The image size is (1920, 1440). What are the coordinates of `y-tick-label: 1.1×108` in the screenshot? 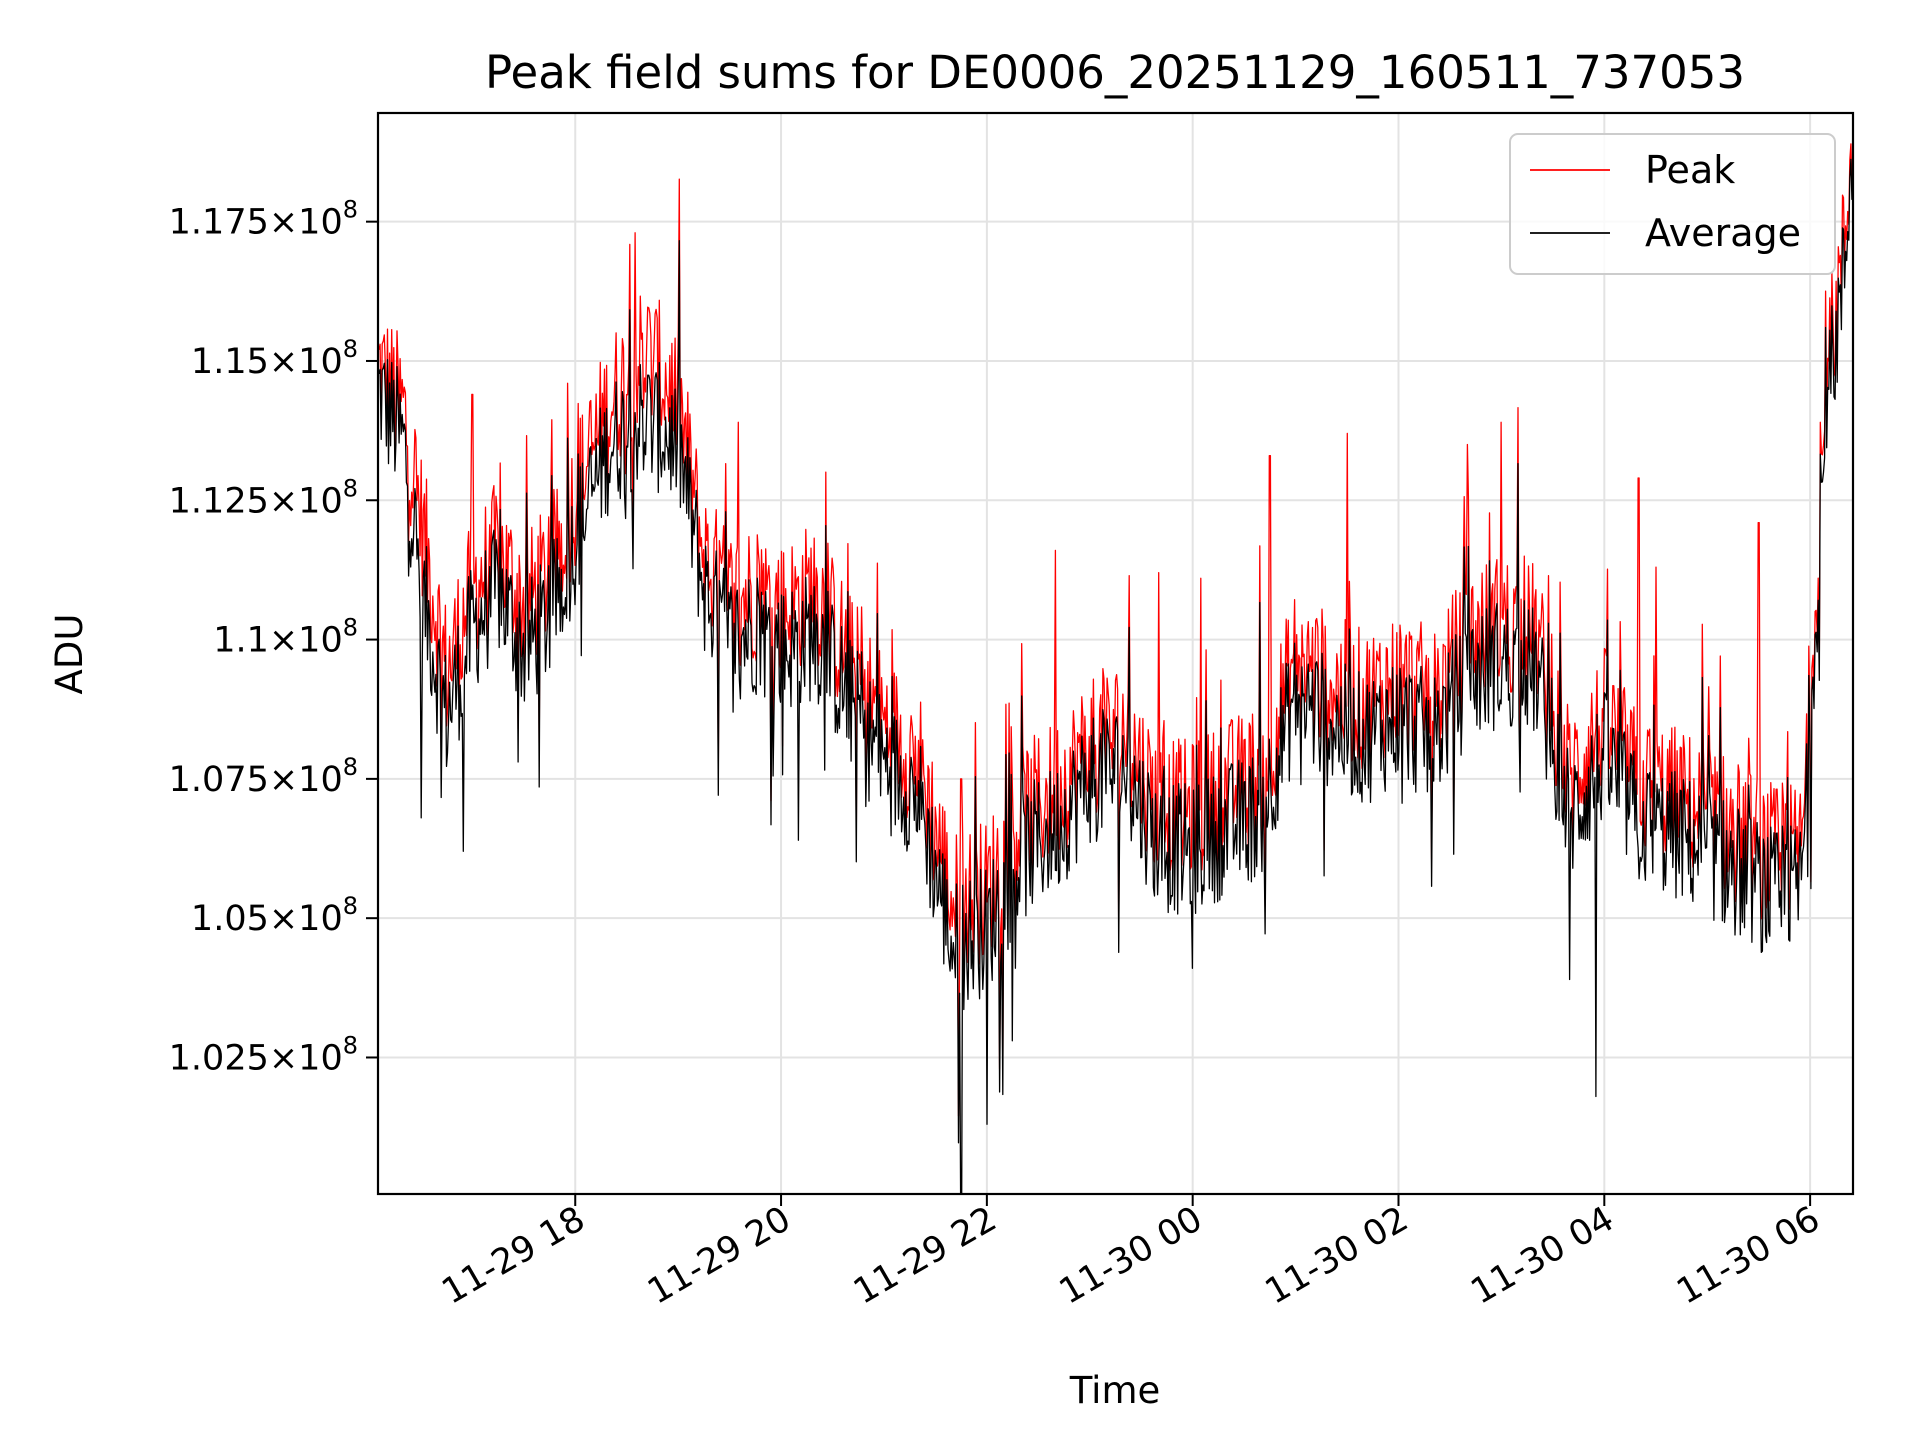 It's located at (285, 637).